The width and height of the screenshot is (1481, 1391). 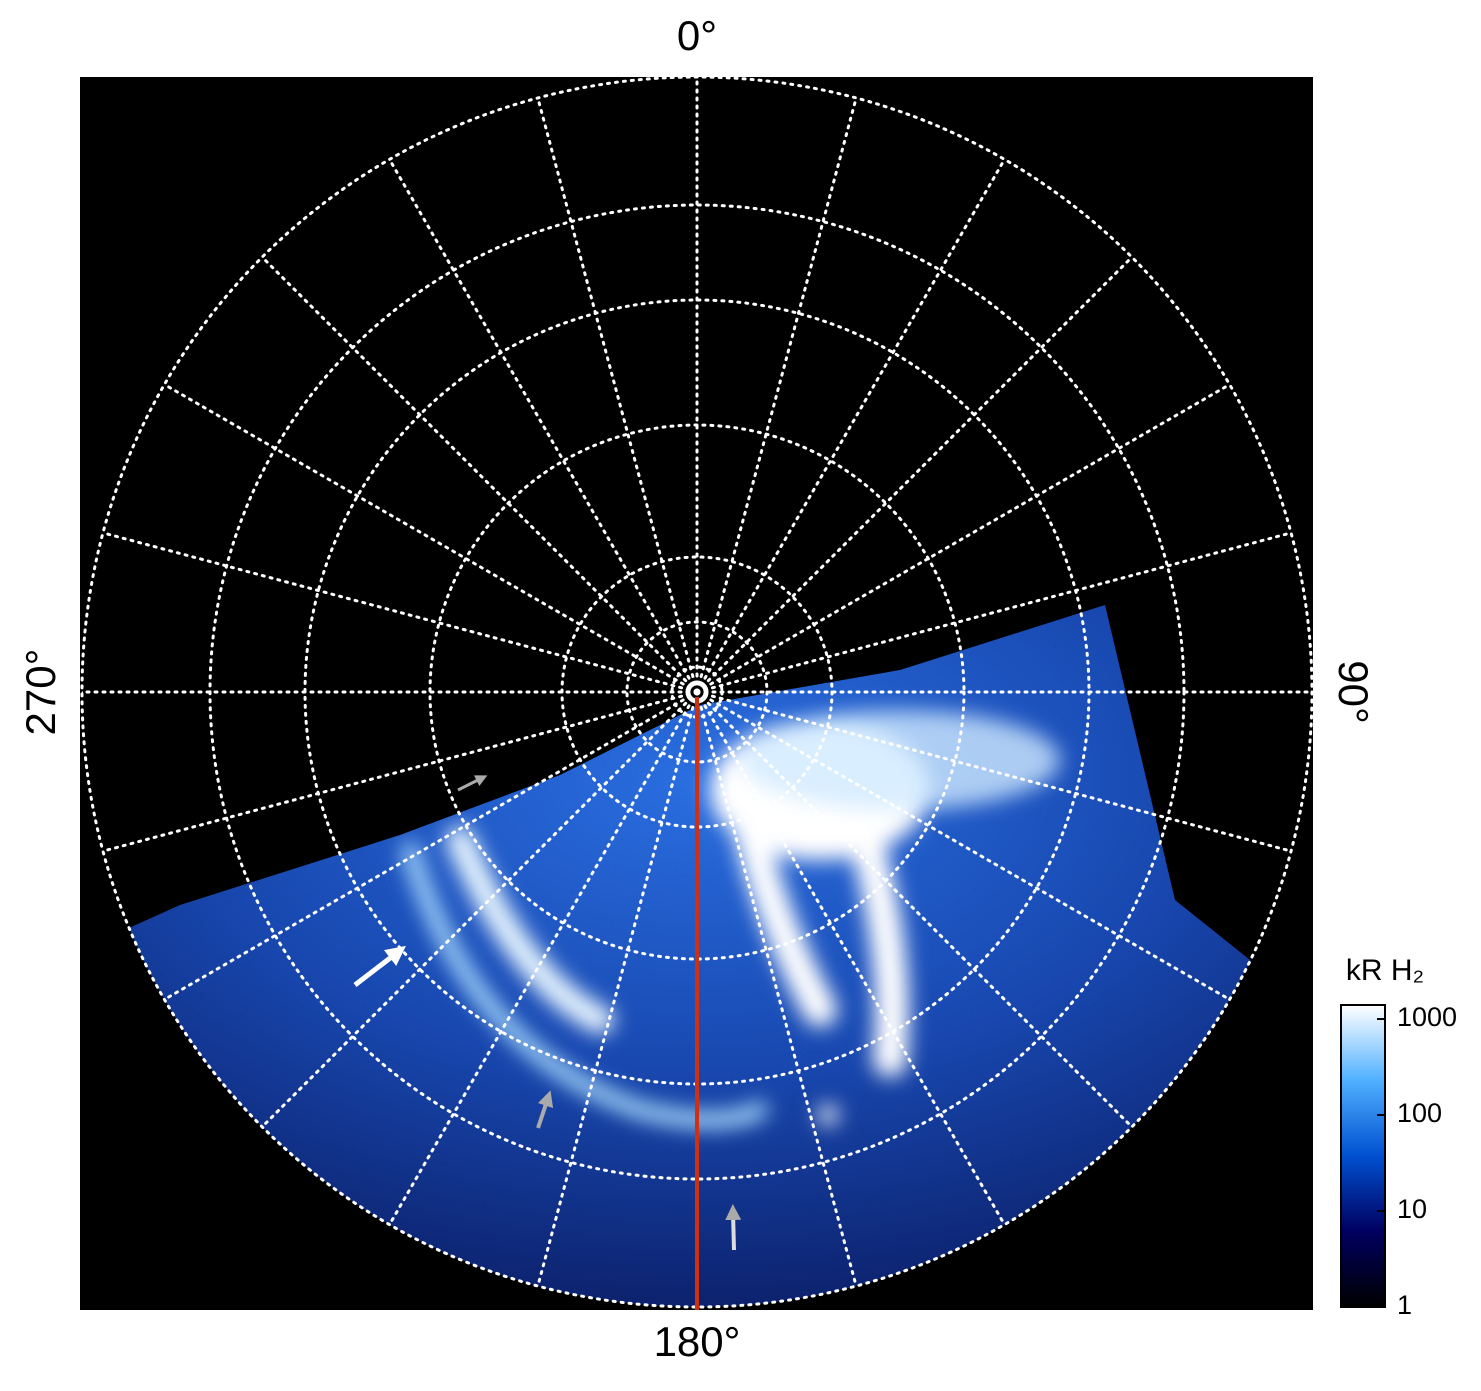 What do you see at coordinates (1412, 1209) in the screenshot?
I see `colorbar-tick-label: 10` at bounding box center [1412, 1209].